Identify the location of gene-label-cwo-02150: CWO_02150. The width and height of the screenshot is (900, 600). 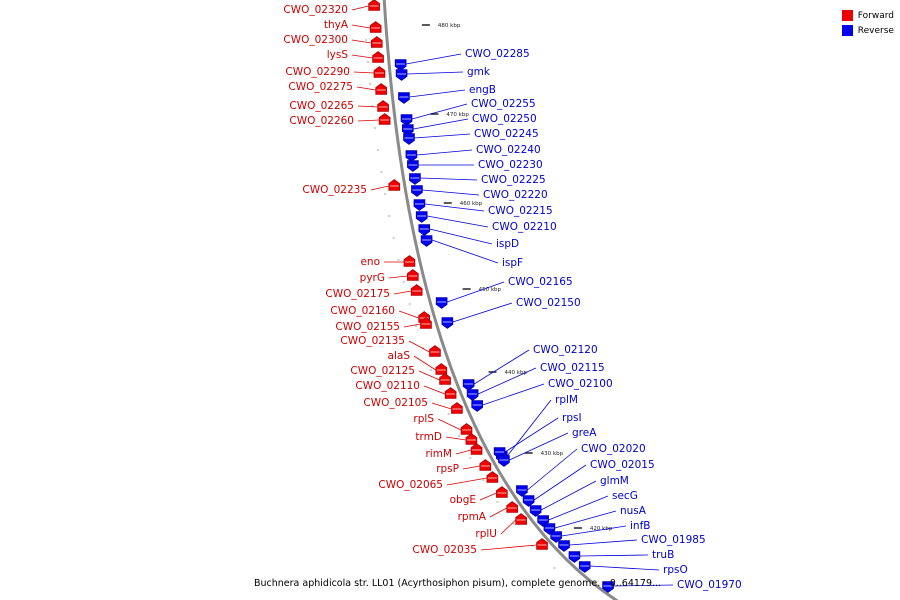
(548, 303).